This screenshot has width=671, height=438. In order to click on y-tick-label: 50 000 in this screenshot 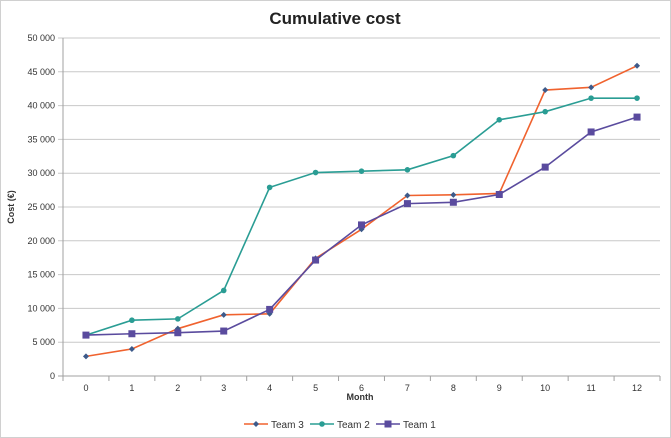, I will do `click(41, 38)`.